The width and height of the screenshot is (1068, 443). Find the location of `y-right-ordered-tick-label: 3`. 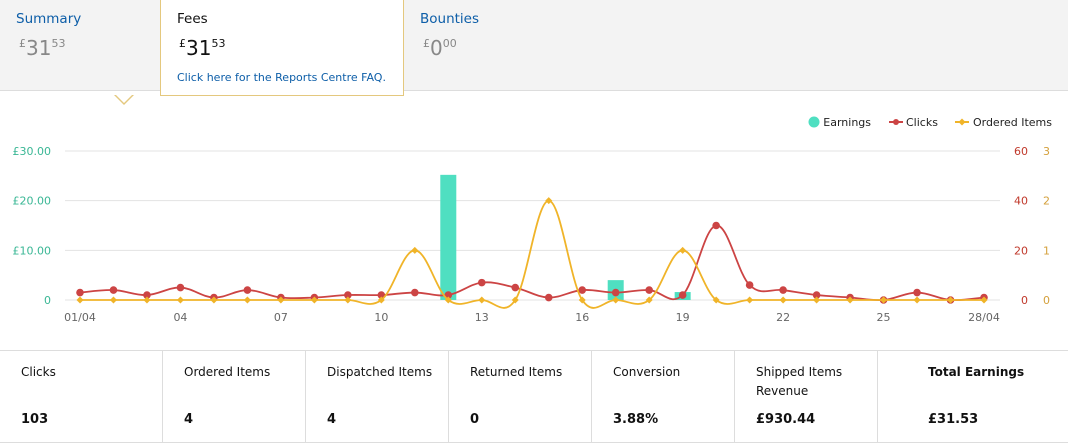

y-right-ordered-tick-label: 3 is located at coordinates (1046, 151).